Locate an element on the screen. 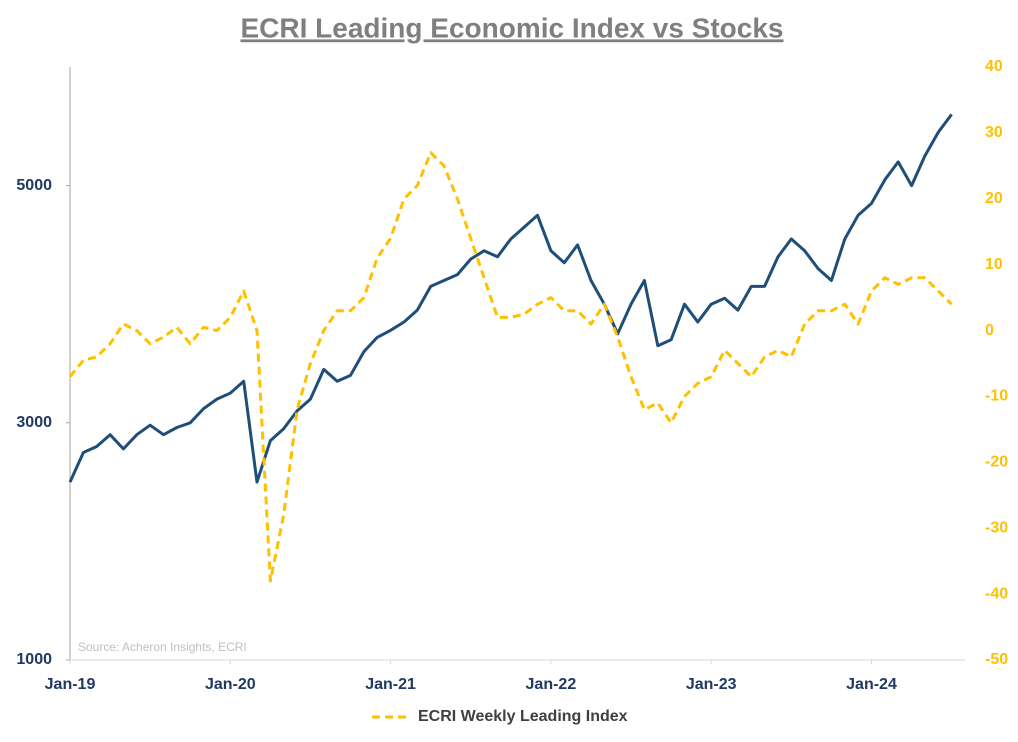  y2-tick-label: 0 is located at coordinates (989, 330).